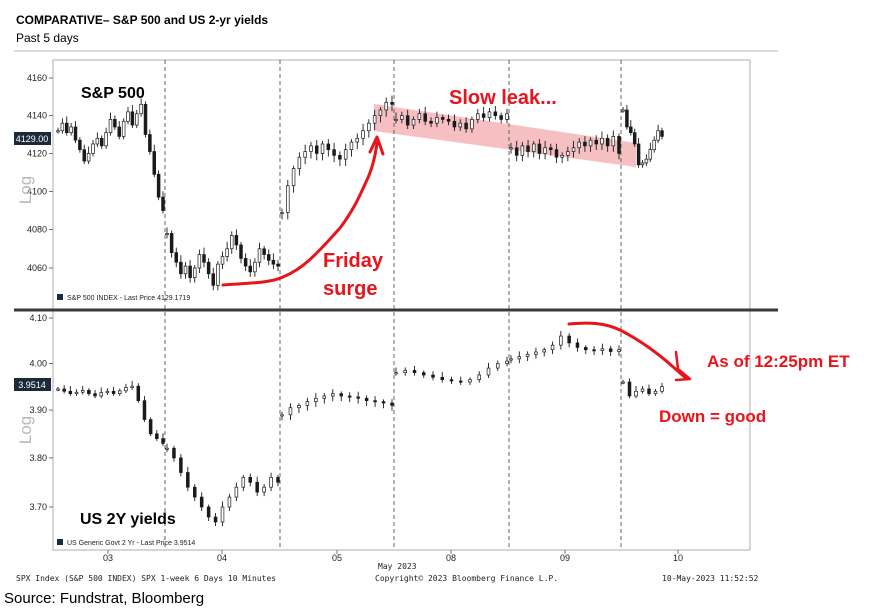 This screenshot has height=613, width=887. What do you see at coordinates (627, 350) in the screenshot?
I see `yield-down-arrow` at bounding box center [627, 350].